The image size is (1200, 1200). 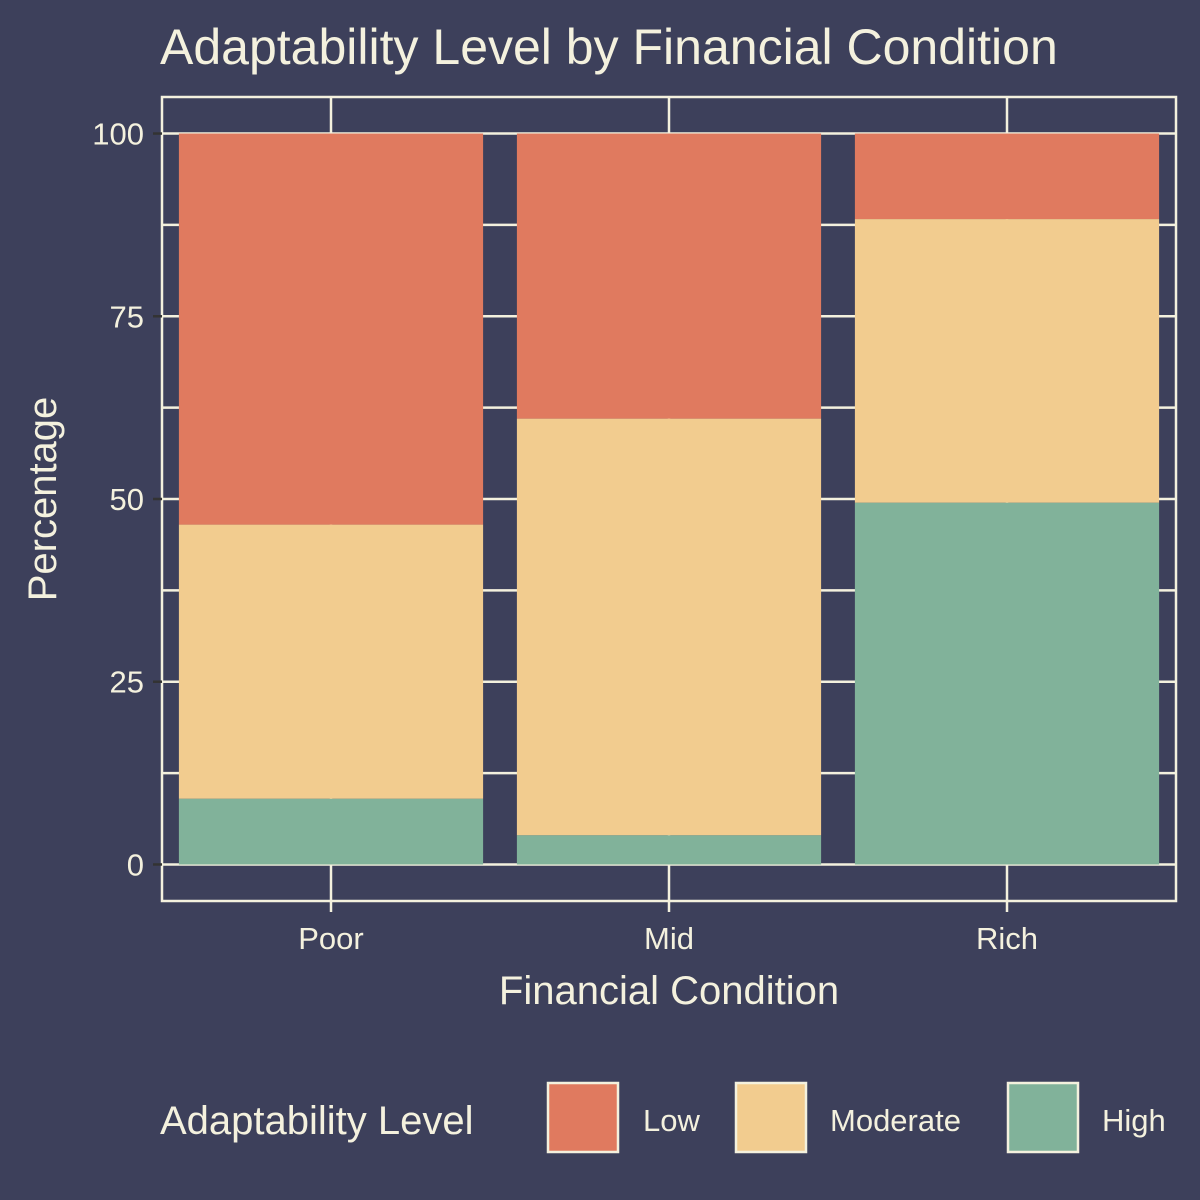 I want to click on legend: Adaptability Level Low Moderate High, so click(x=663, y=1117).